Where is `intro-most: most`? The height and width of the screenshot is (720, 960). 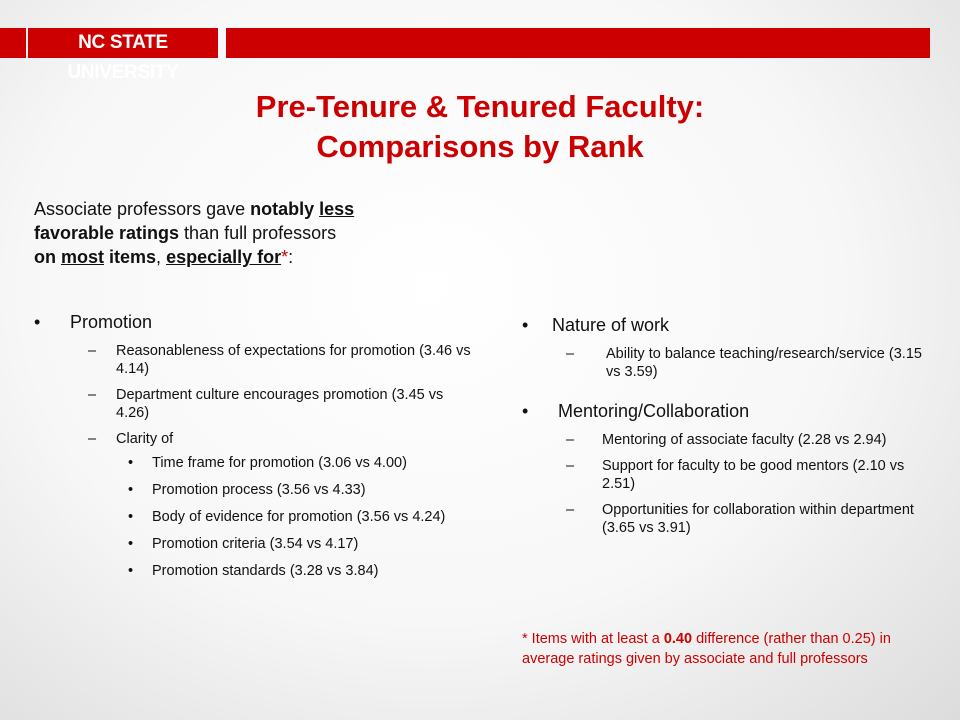 intro-most: most is located at coordinates (83, 257).